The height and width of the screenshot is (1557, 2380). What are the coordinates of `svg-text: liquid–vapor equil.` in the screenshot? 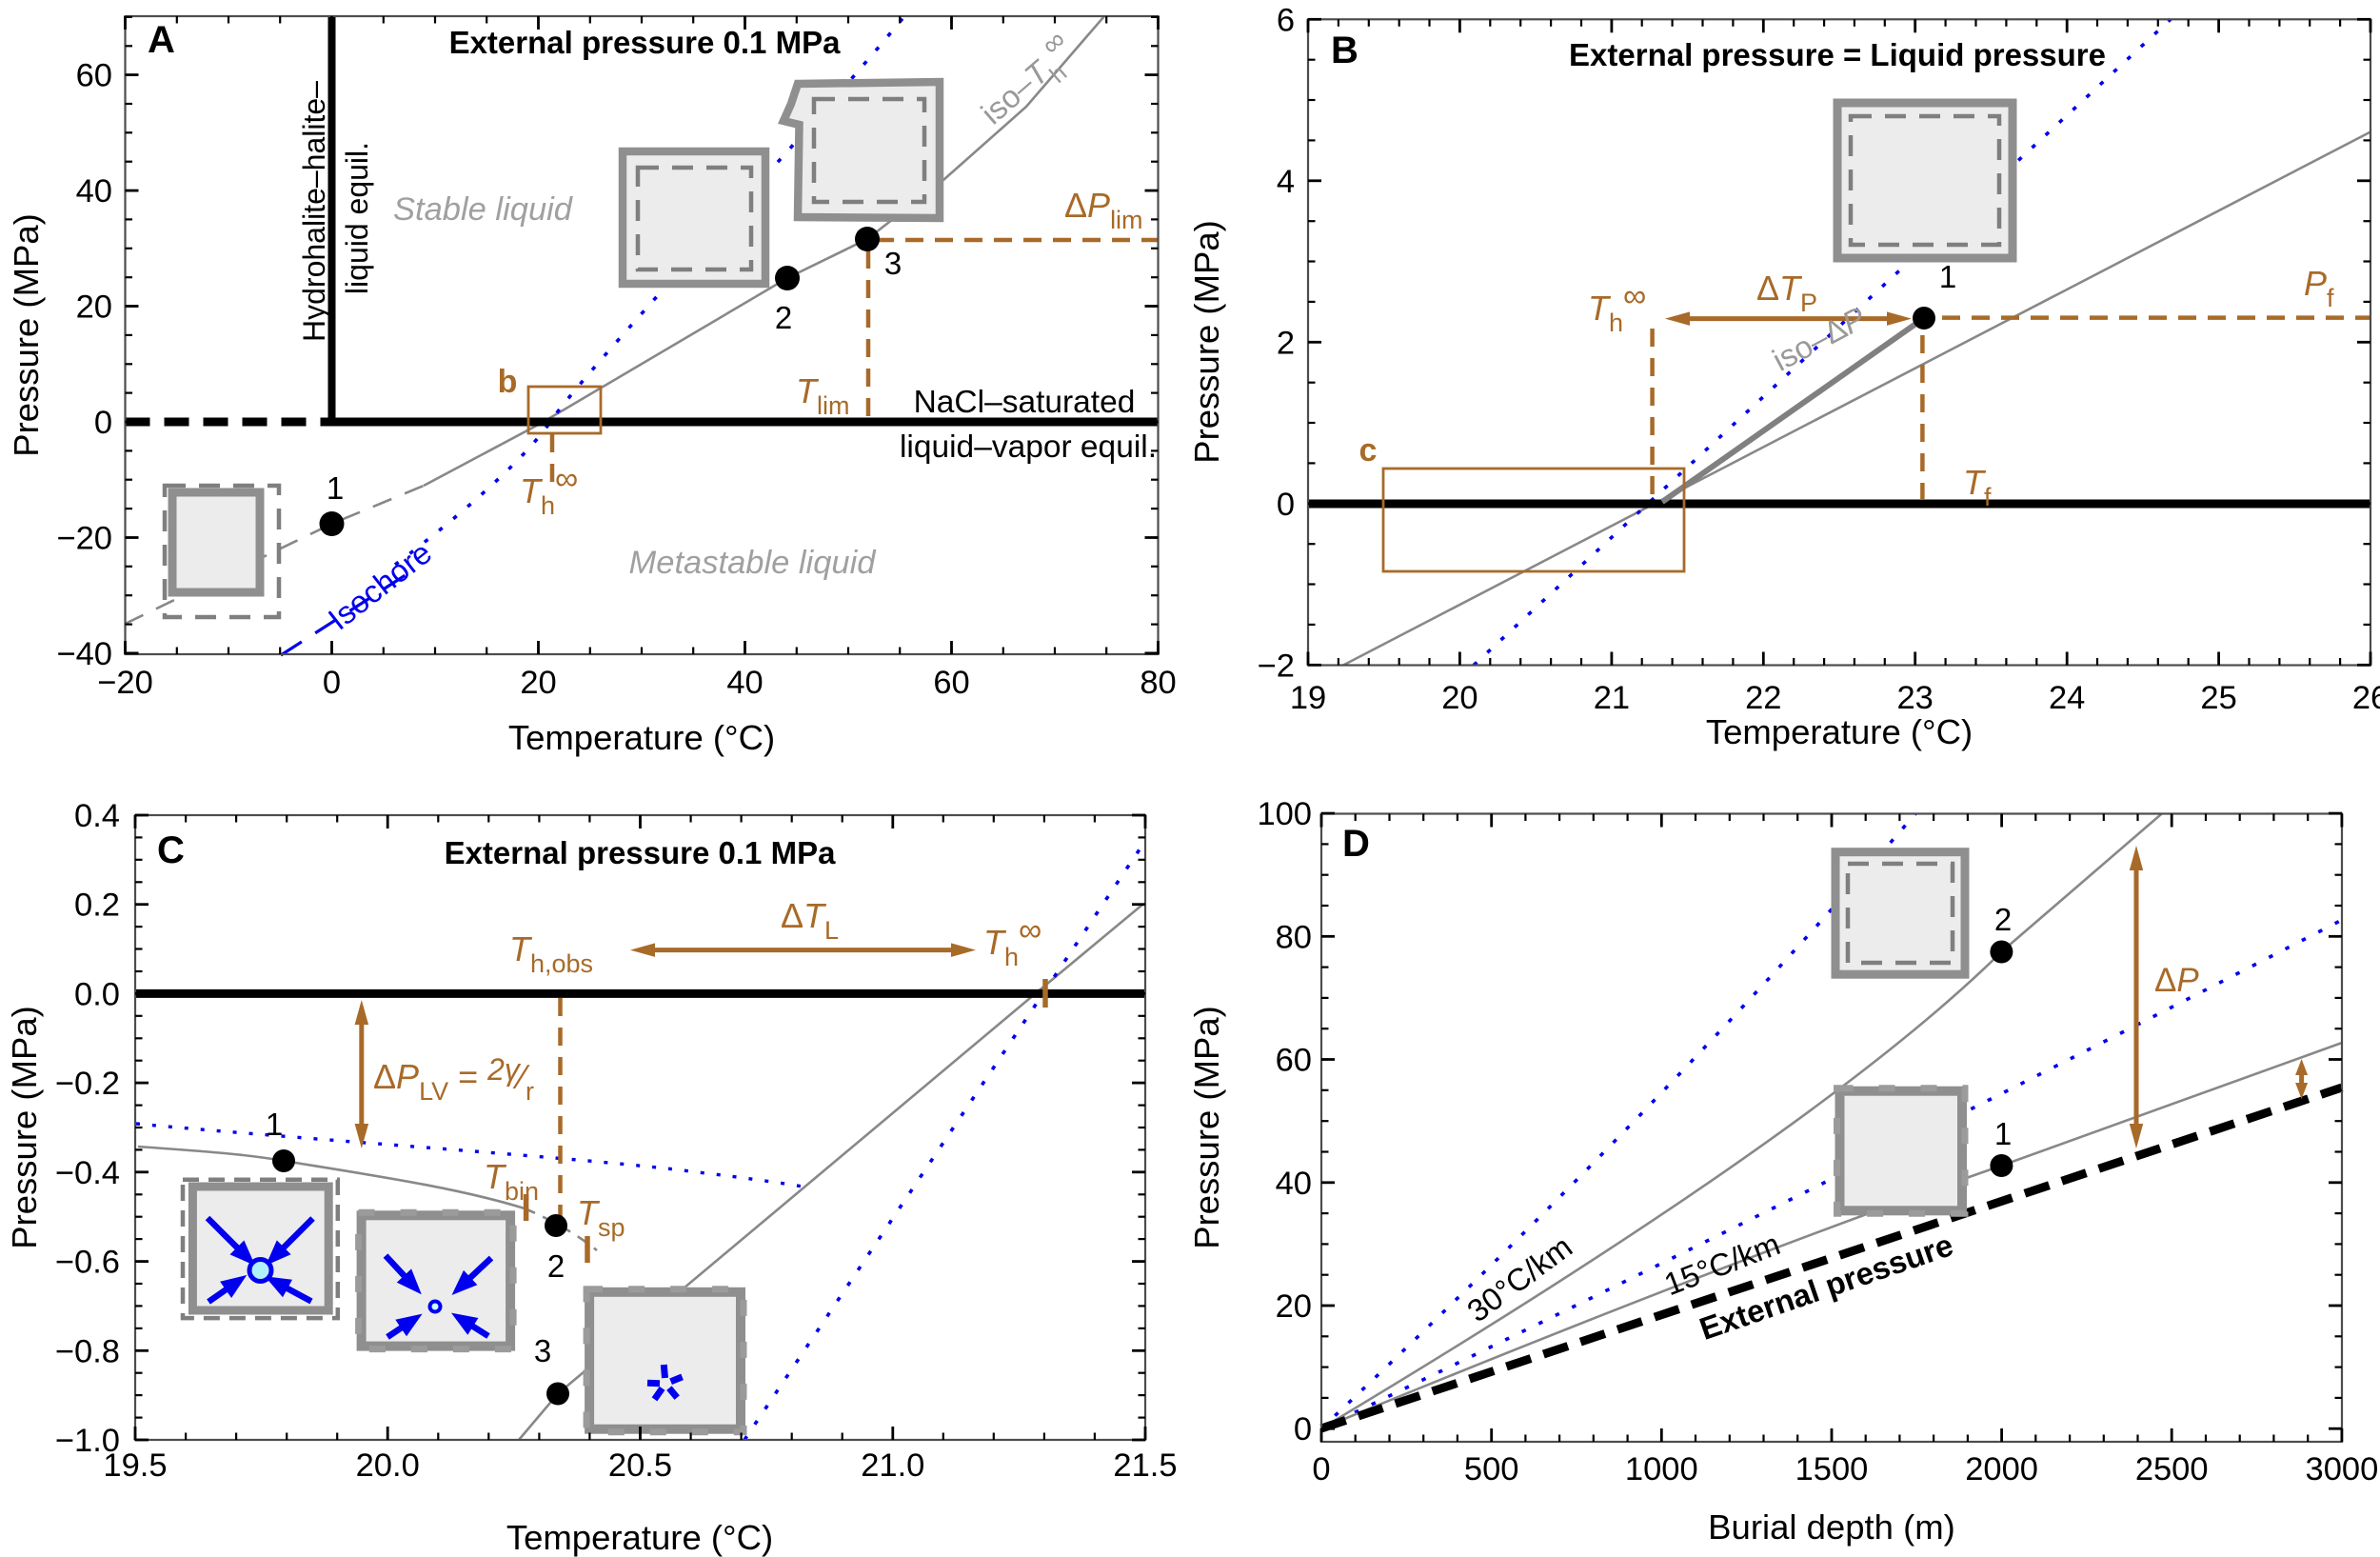 It's located at (1028, 447).